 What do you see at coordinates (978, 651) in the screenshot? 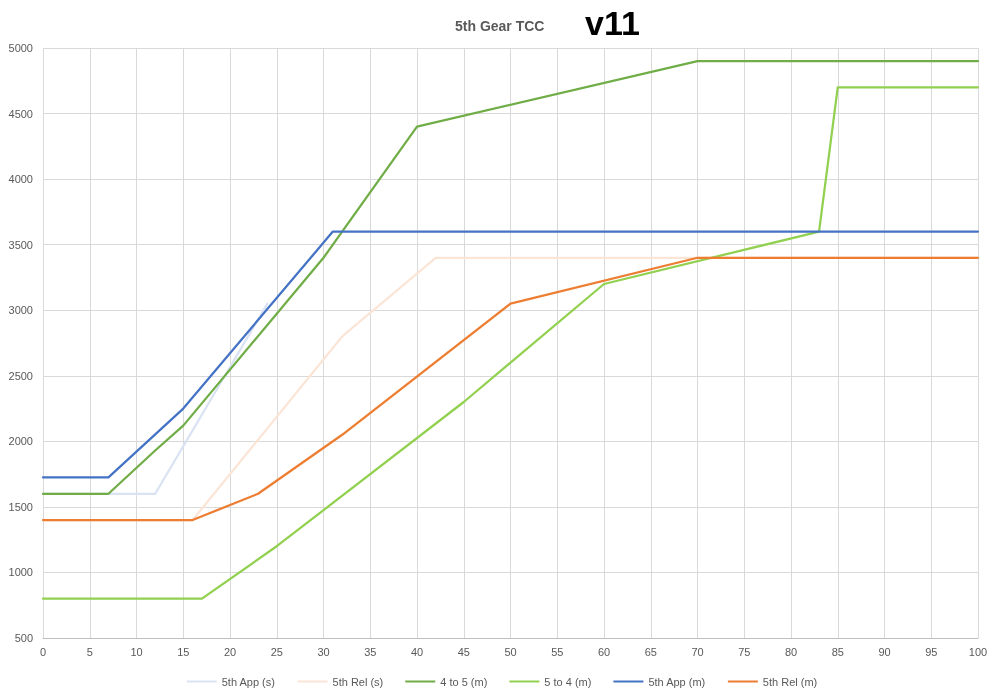
I see `x-tick-label: 100` at bounding box center [978, 651].